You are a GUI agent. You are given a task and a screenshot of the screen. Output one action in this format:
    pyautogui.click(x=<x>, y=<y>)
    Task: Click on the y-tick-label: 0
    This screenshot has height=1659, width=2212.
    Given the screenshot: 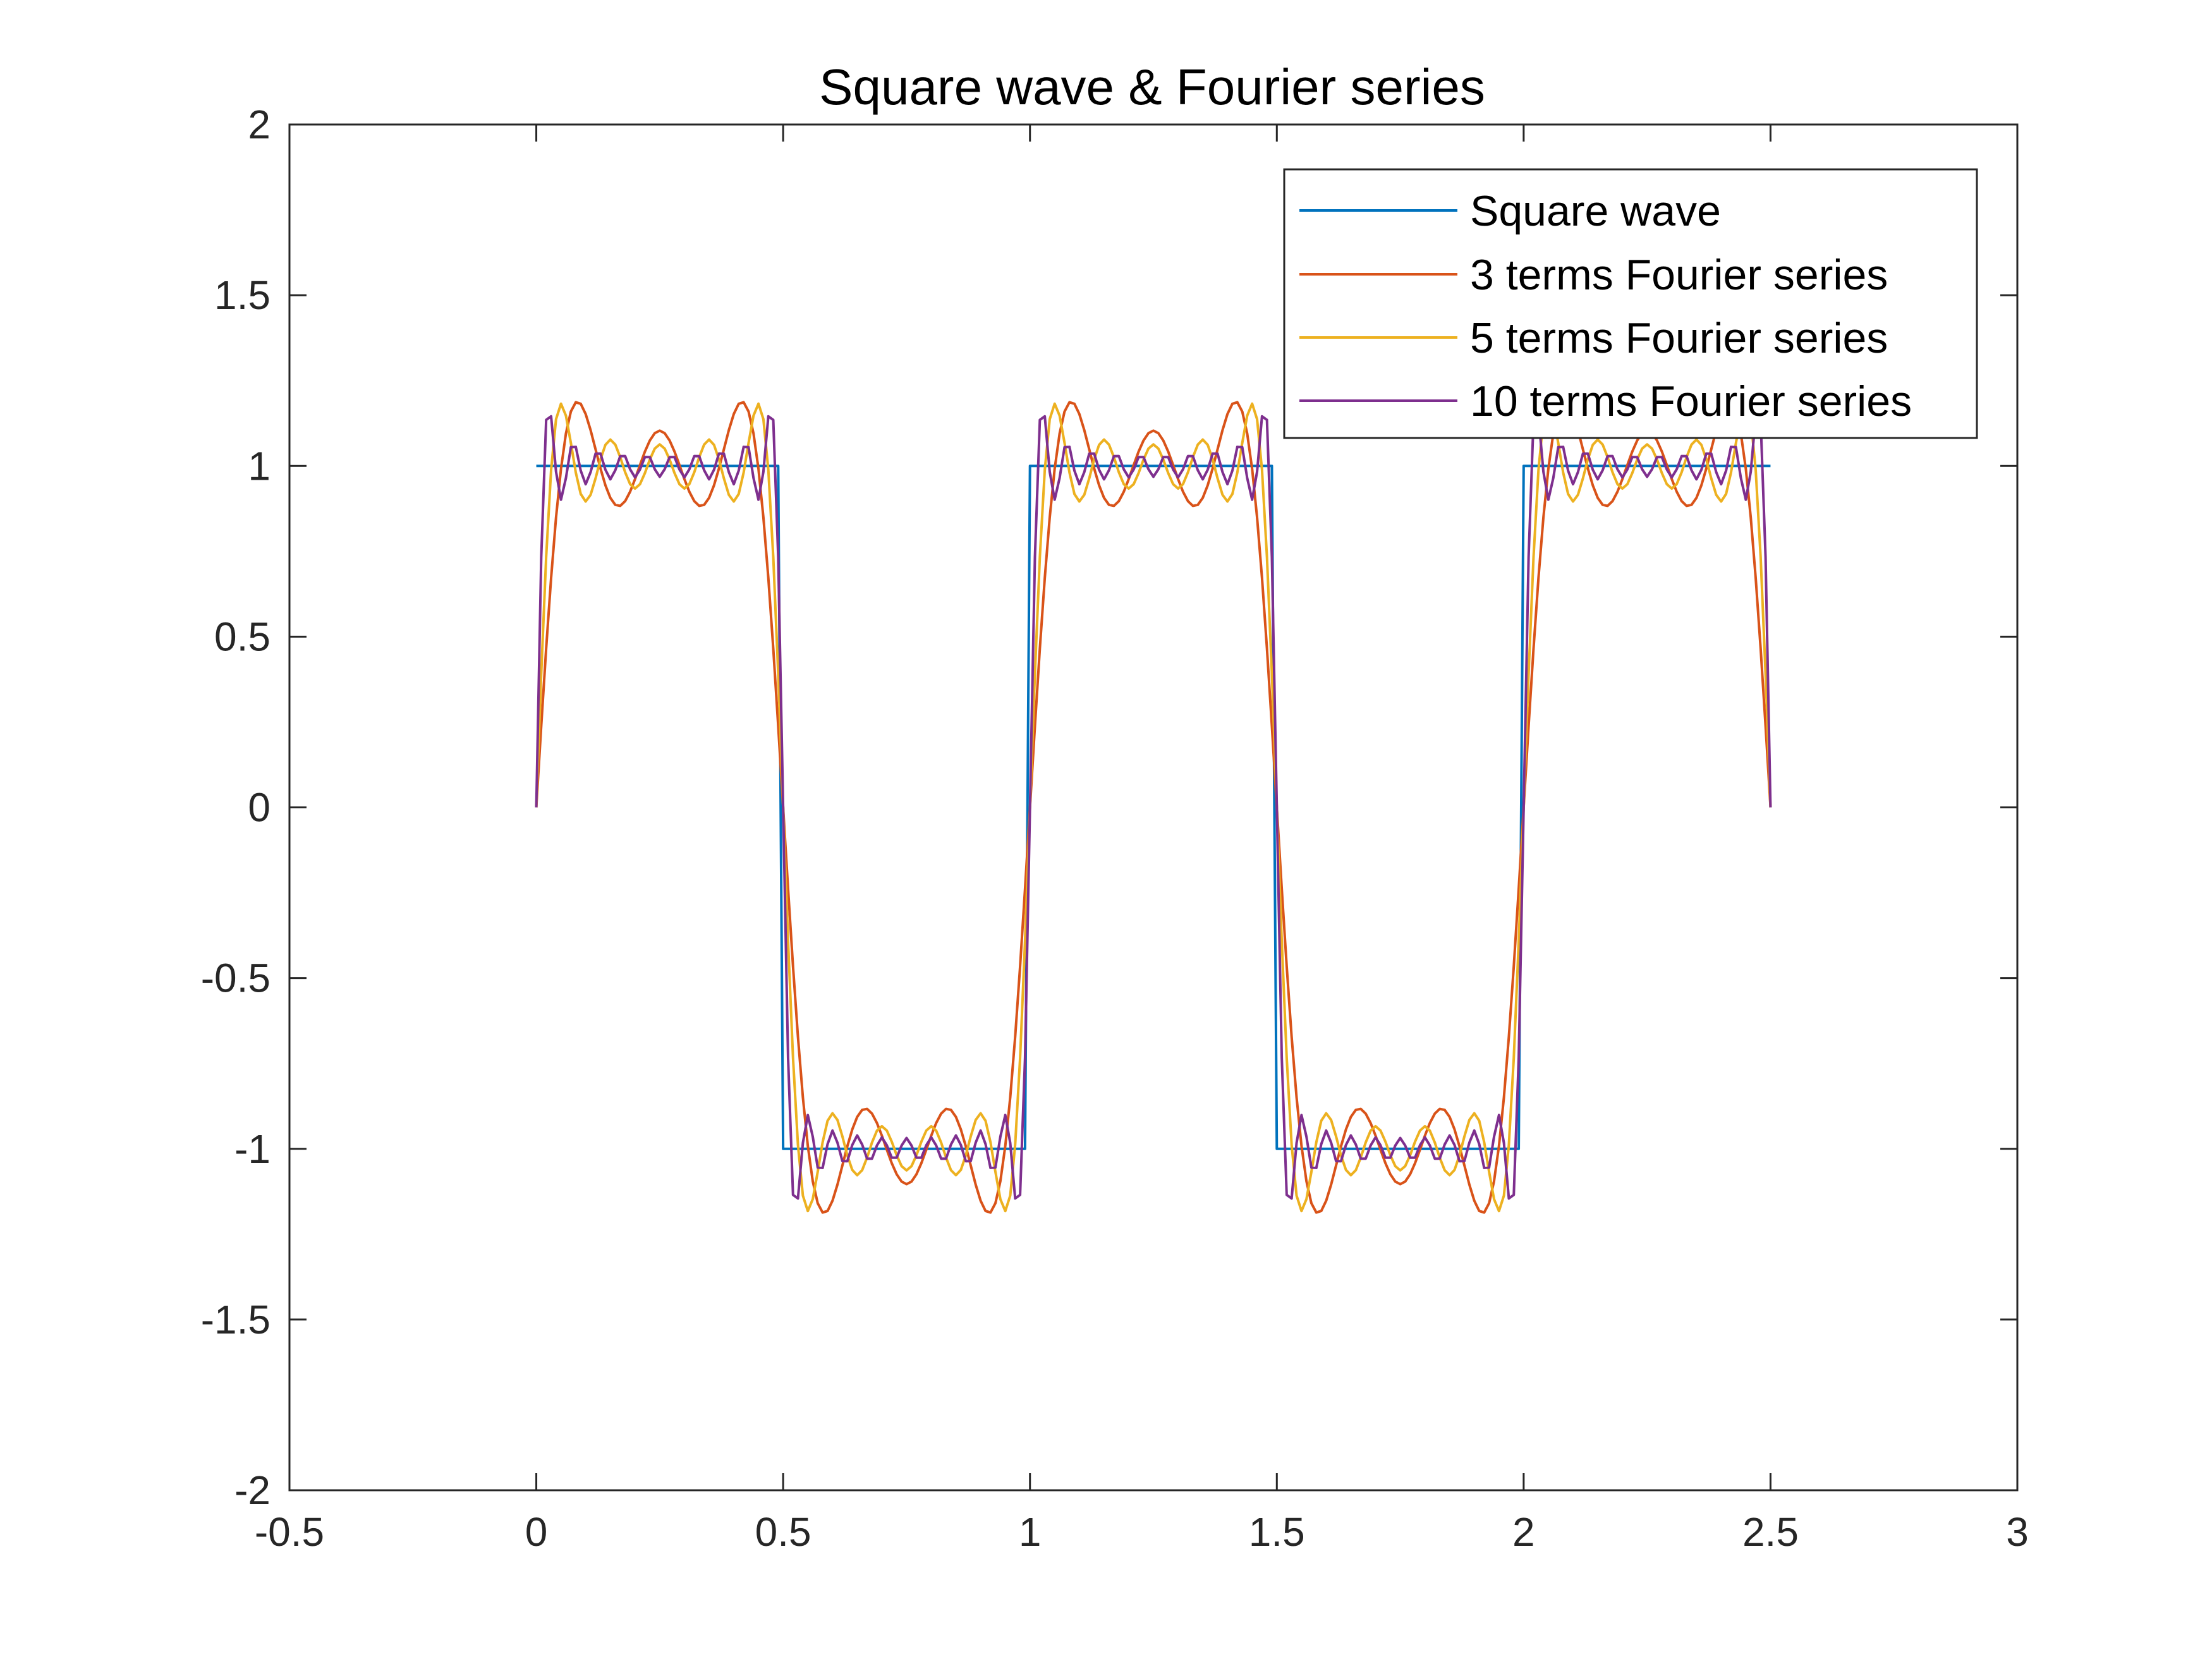 What is the action you would take?
    pyautogui.click(x=259, y=807)
    